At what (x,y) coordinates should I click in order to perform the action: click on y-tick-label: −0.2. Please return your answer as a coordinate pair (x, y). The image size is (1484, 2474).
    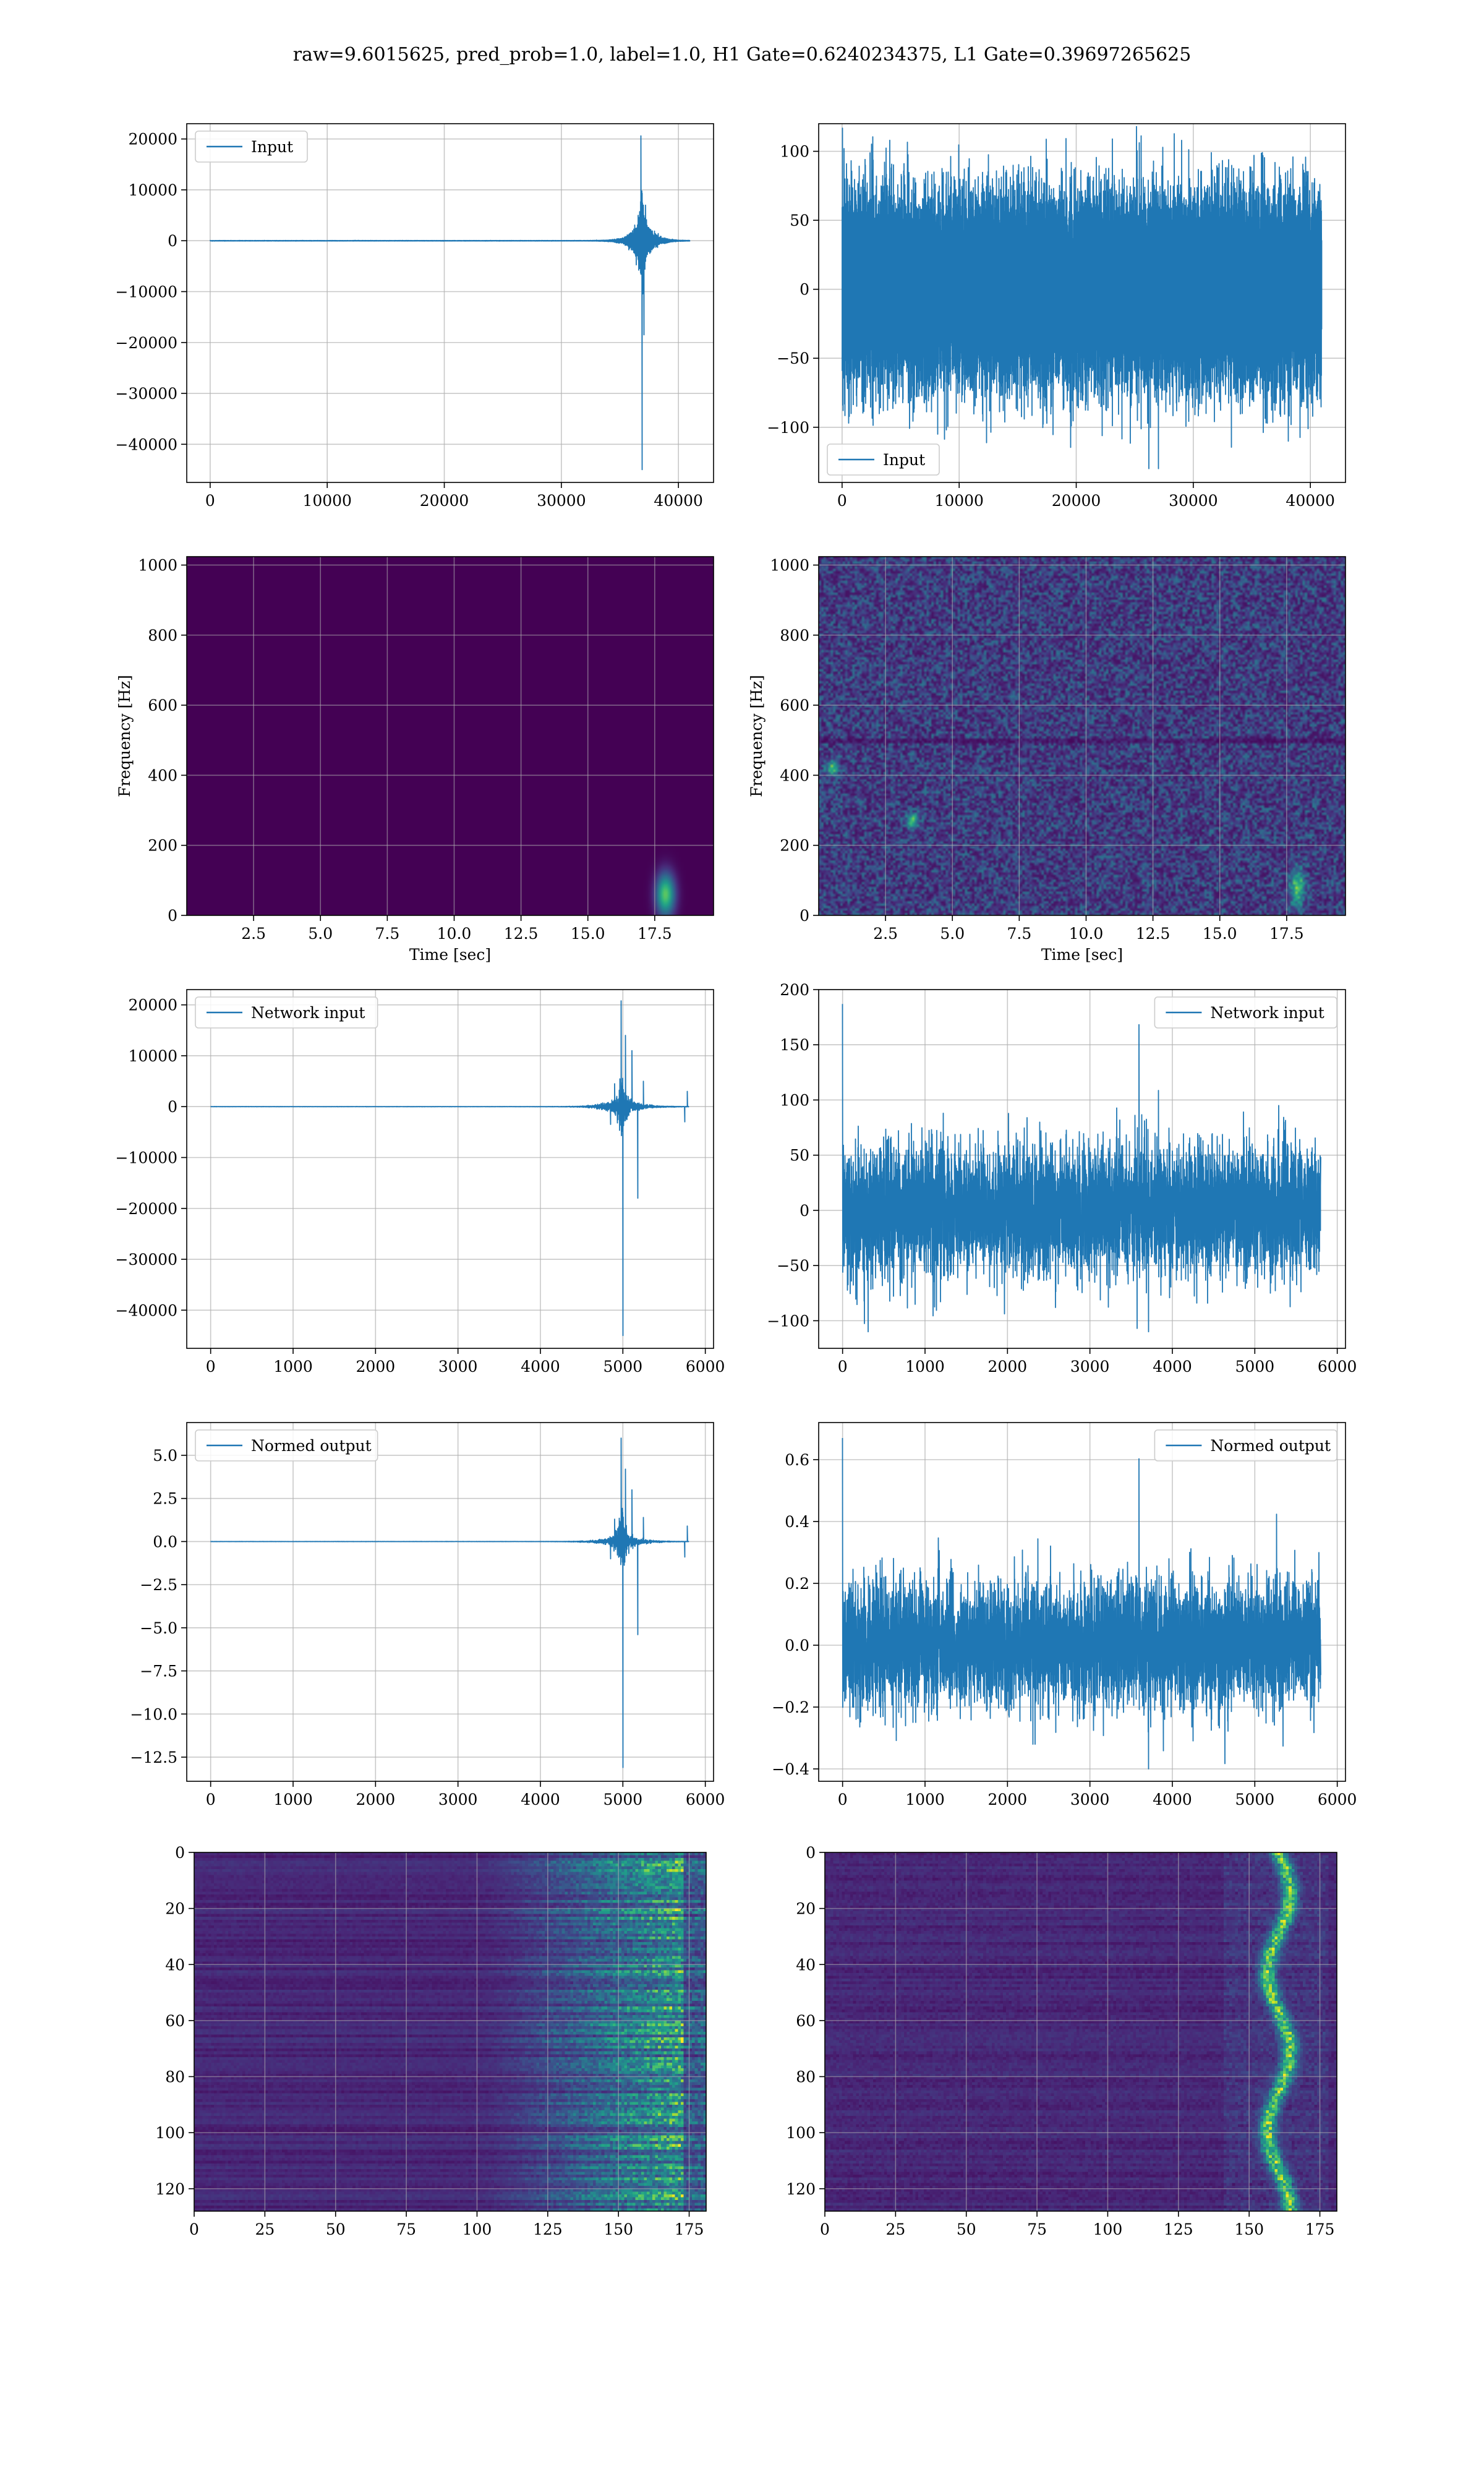
    Looking at the image, I should click on (790, 1707).